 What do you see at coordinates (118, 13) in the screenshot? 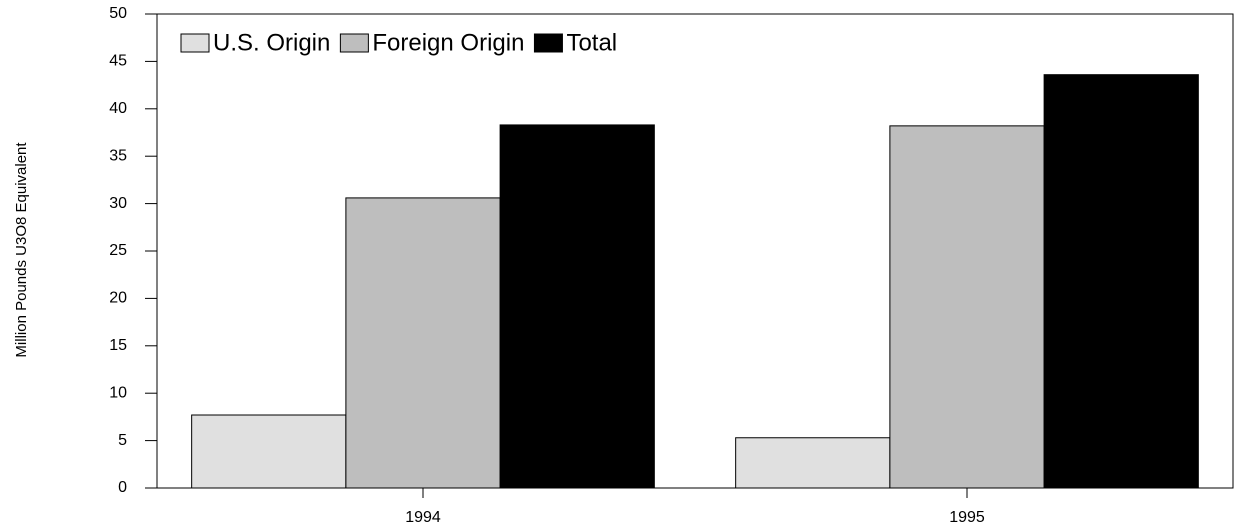
I see `y-tick-label: 50` at bounding box center [118, 13].